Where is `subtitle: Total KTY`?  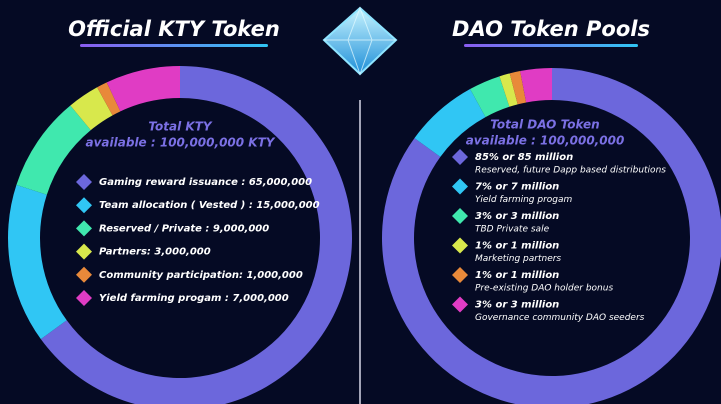 subtitle: Total KTY is located at coordinates (180, 127).